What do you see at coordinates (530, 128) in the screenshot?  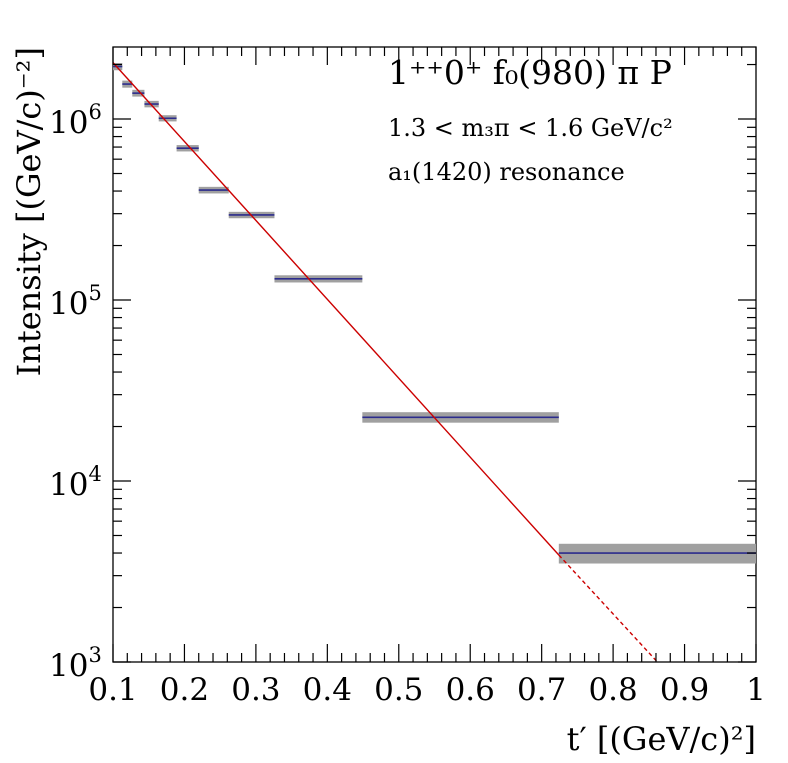 I see `annotation-mass-range: 1.3 < m₃π < 1.6 GeV/c²` at bounding box center [530, 128].